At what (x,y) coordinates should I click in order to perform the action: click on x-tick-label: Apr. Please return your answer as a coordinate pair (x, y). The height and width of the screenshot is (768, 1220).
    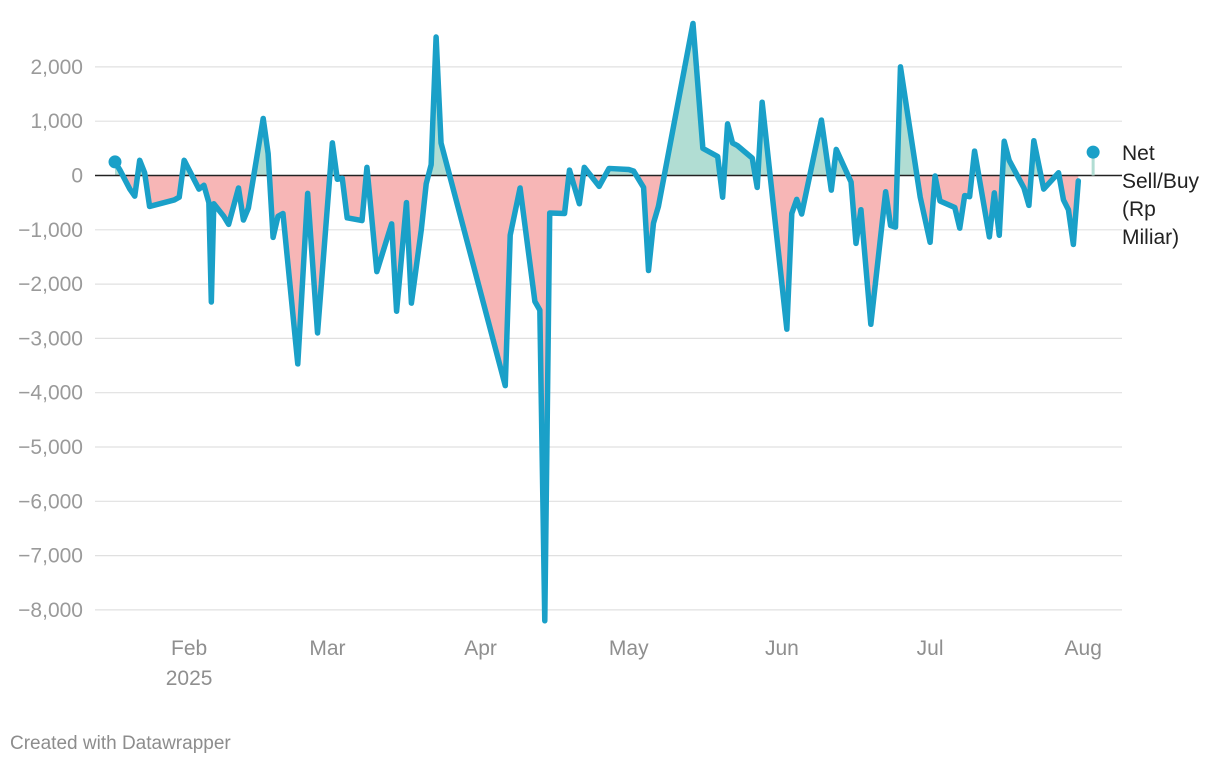
    Looking at the image, I should click on (480, 648).